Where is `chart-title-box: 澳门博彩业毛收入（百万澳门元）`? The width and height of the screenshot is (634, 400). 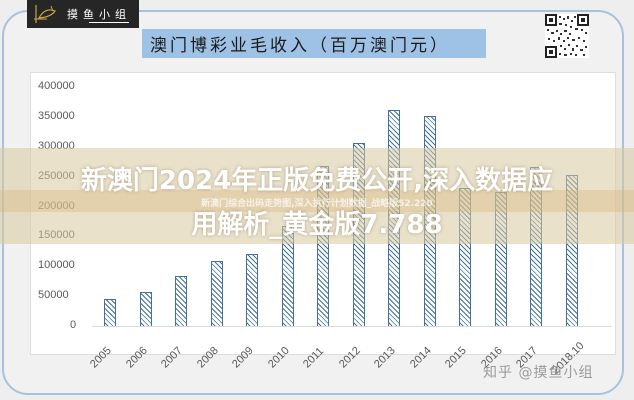 chart-title-box: 澳门博彩业毛收入（百万澳门元） is located at coordinates (314, 43).